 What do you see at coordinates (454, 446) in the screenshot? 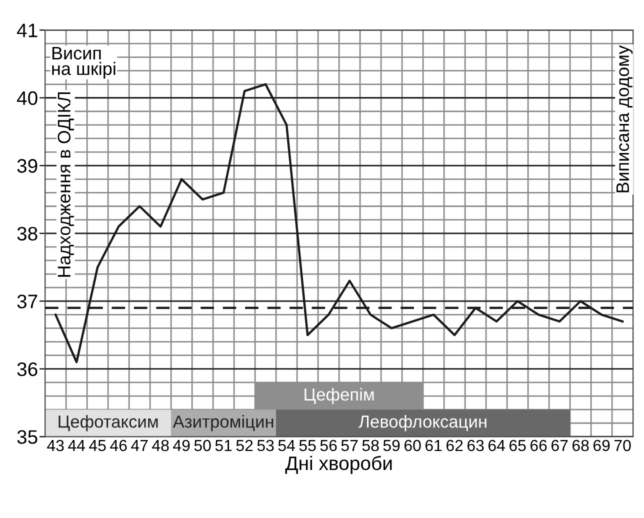
I see `x-tick-label: 62` at bounding box center [454, 446].